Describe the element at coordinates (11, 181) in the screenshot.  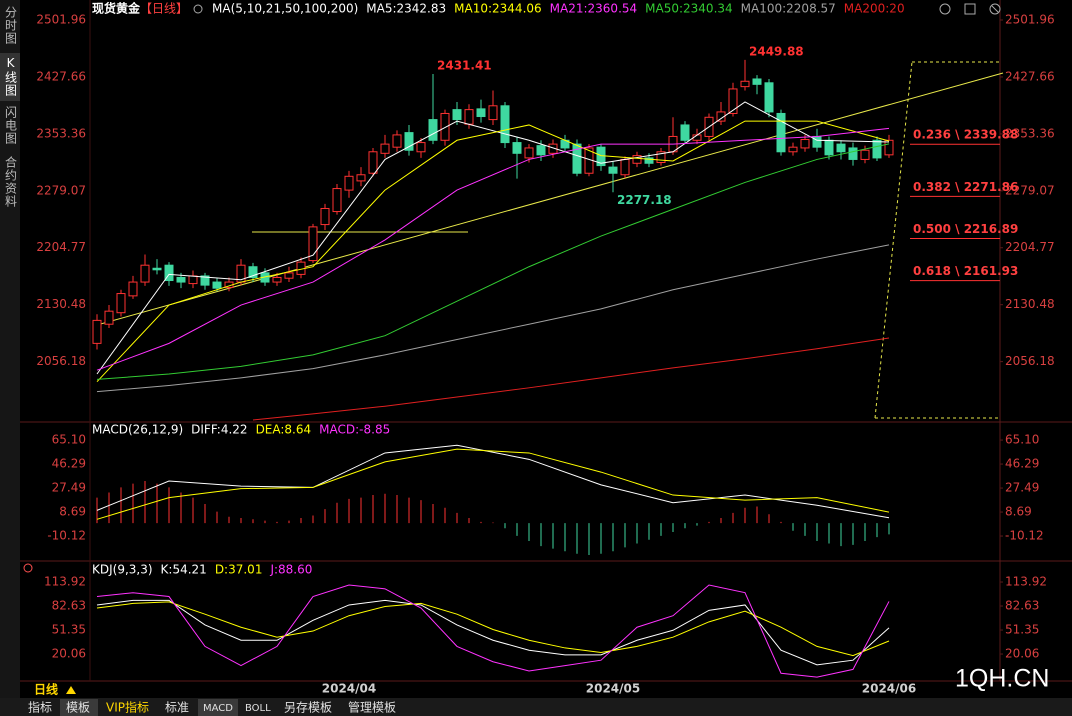
I see `side-tab: 合约资料` at that location.